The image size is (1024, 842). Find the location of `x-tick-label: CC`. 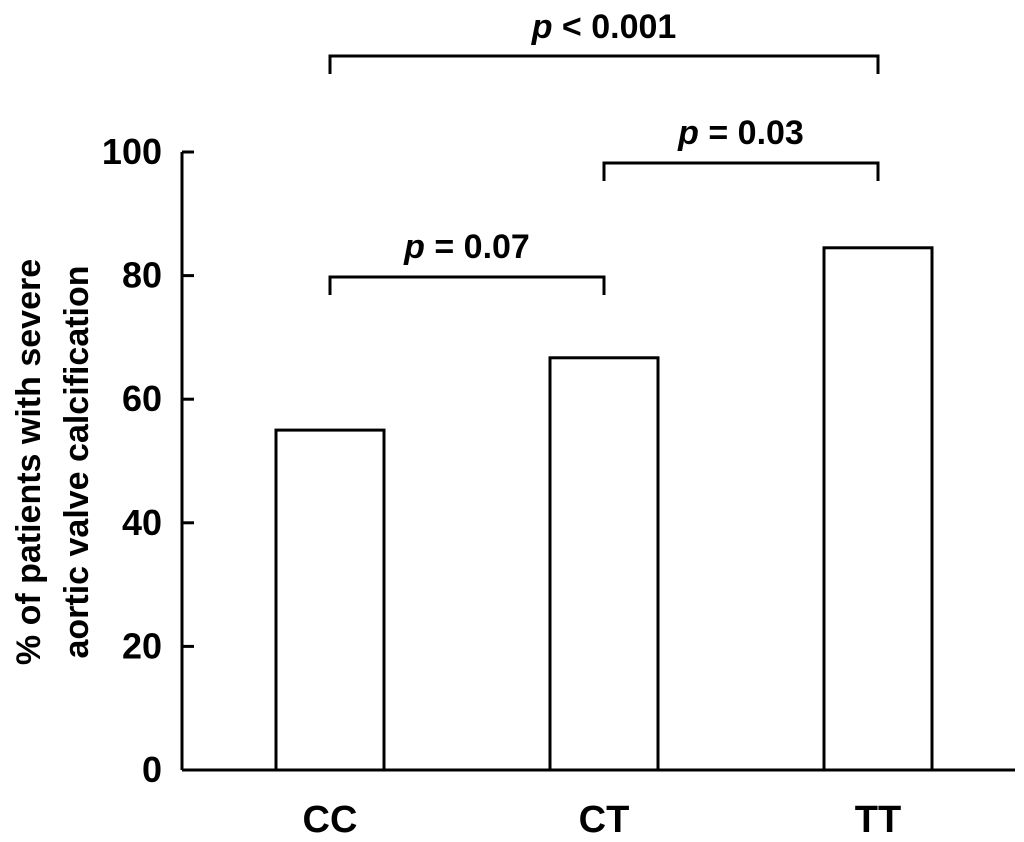

x-tick-label: CC is located at coordinates (330, 820).